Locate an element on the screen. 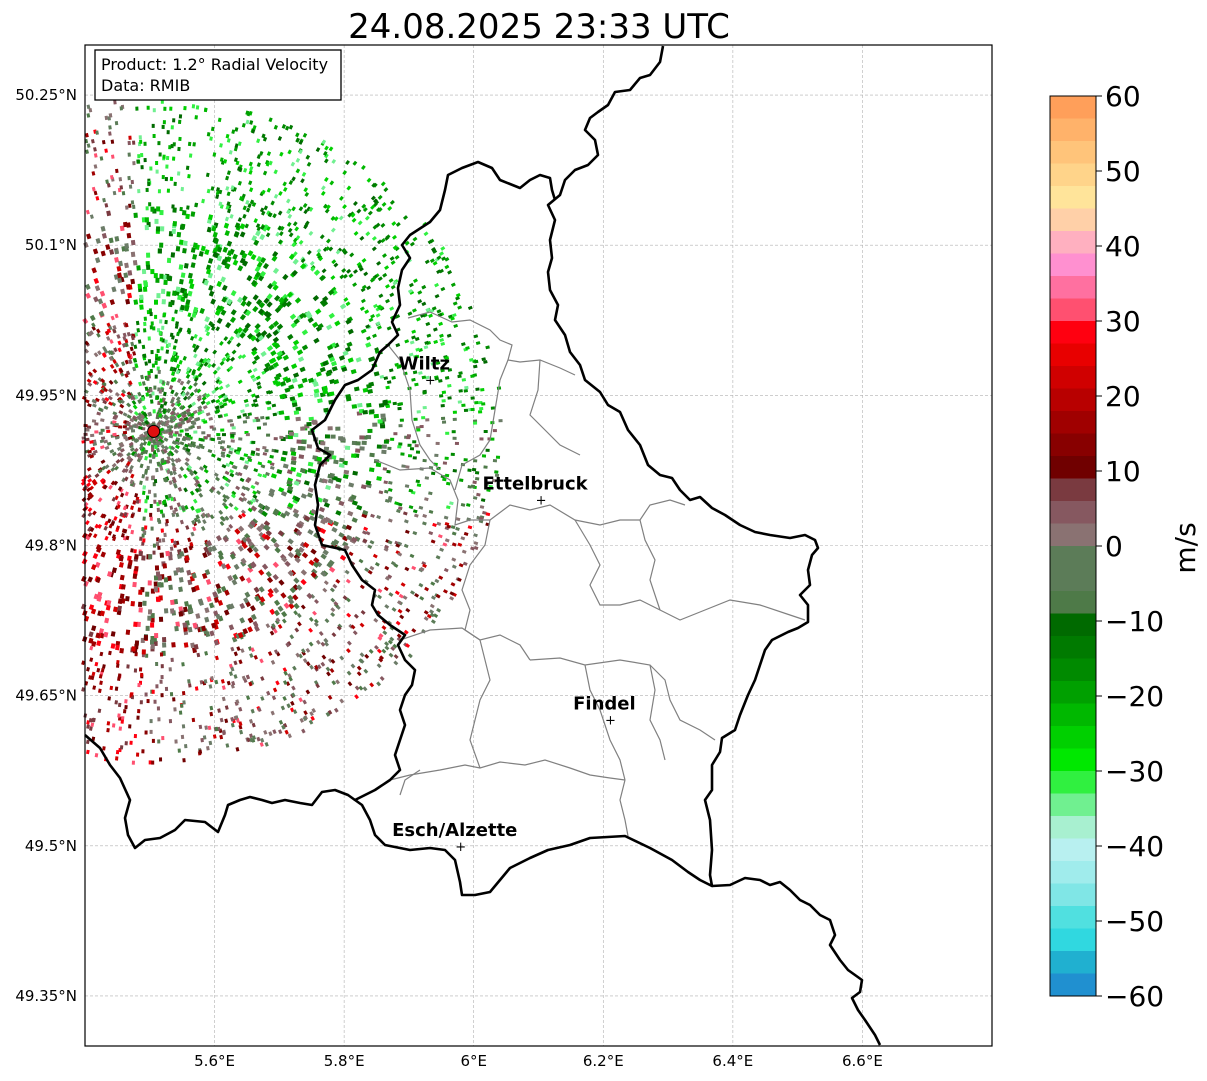  colorbar-tick-label: 60 is located at coordinates (1123, 96).